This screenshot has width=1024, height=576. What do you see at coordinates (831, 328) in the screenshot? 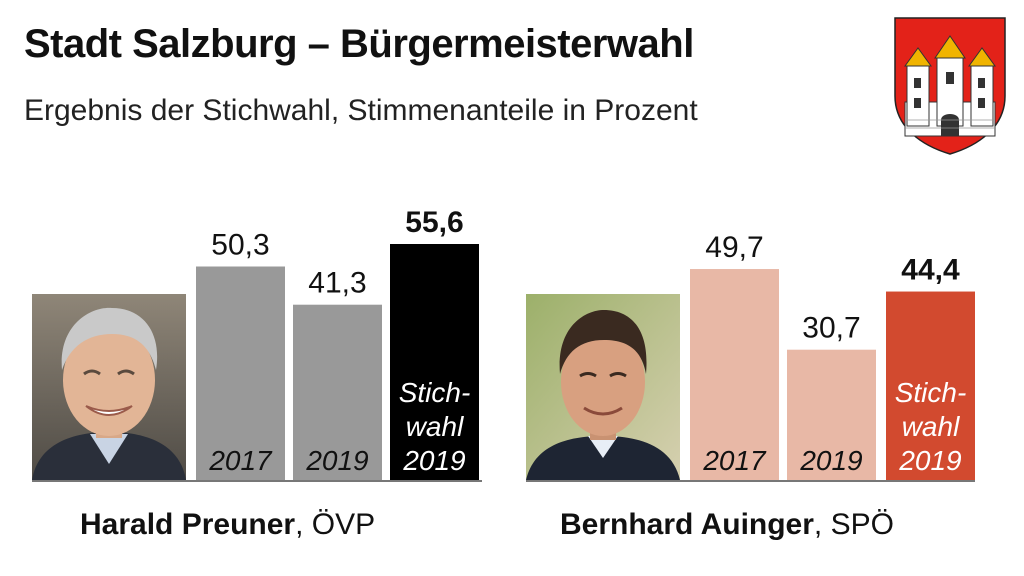
I see `value-label: 30,7` at bounding box center [831, 328].